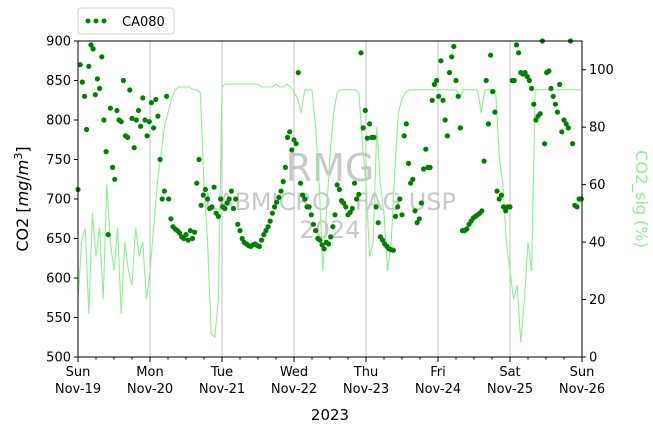 The image size is (653, 434). I want to click on left-y-tick-label: 500, so click(58, 358).